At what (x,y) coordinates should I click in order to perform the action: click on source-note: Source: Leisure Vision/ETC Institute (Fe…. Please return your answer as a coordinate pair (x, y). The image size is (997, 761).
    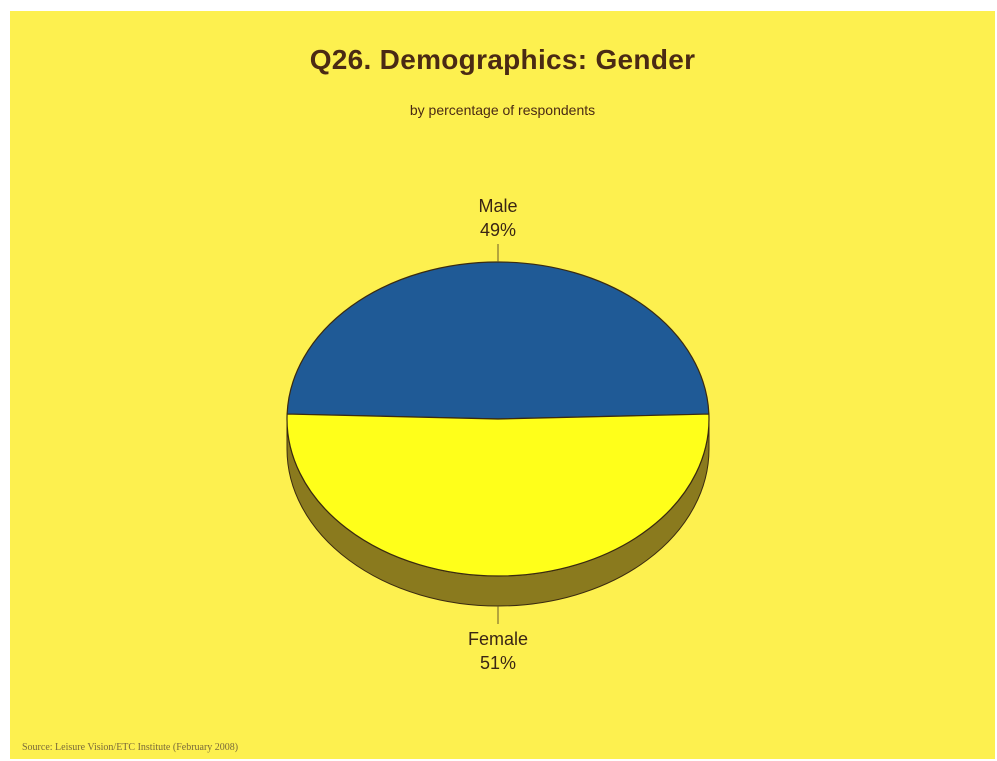
    Looking at the image, I should click on (130, 747).